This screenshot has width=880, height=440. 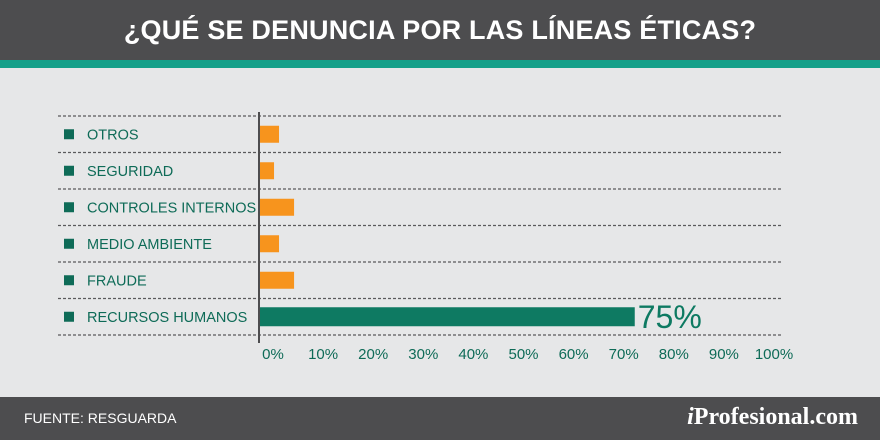 I want to click on data-label: 75%, so click(x=670, y=317).